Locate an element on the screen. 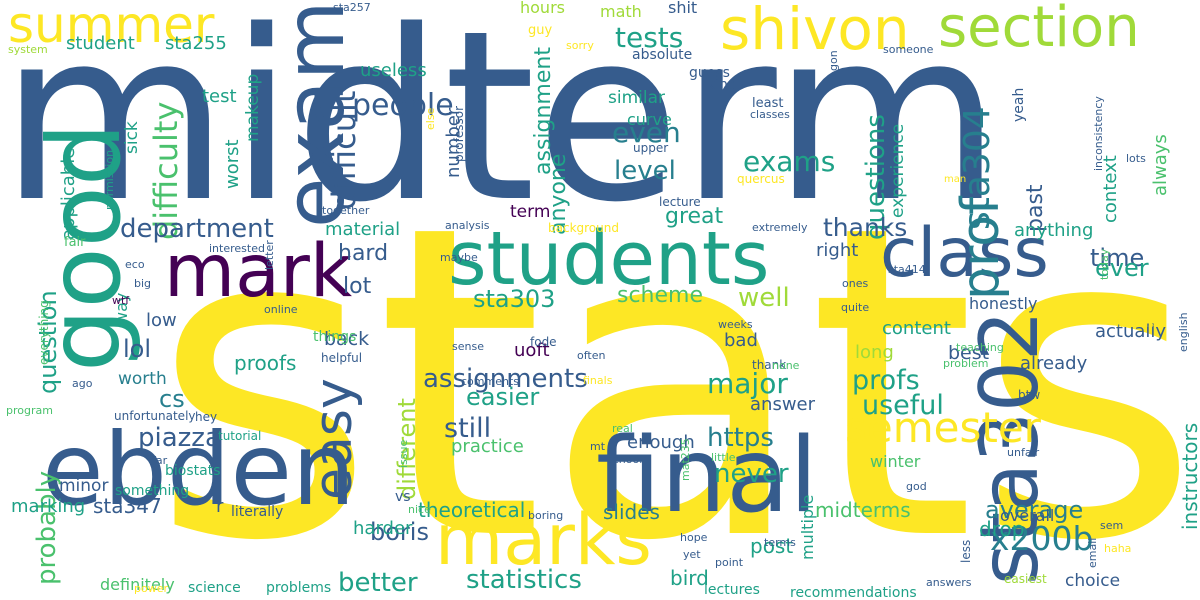  cloud-word-74: experience is located at coordinates (898, 170).